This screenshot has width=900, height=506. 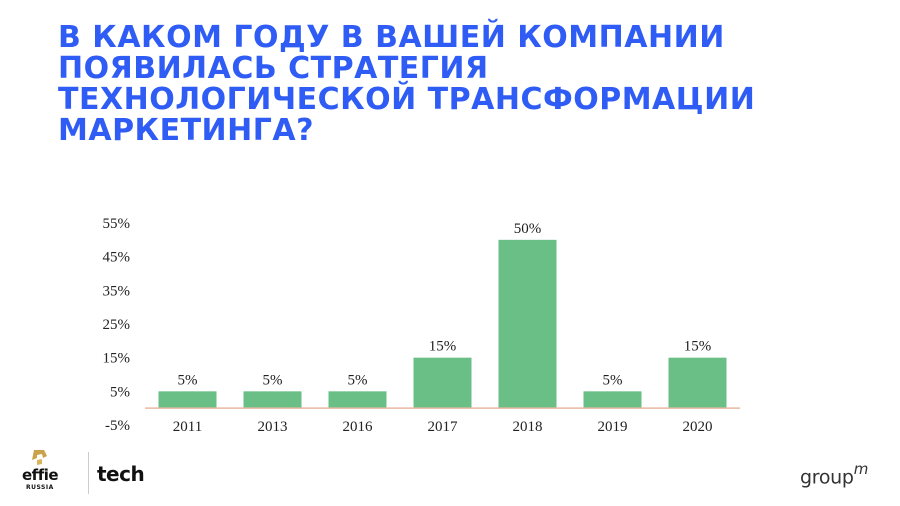 What do you see at coordinates (698, 427) in the screenshot?
I see `x-tick-label: 2020` at bounding box center [698, 427].